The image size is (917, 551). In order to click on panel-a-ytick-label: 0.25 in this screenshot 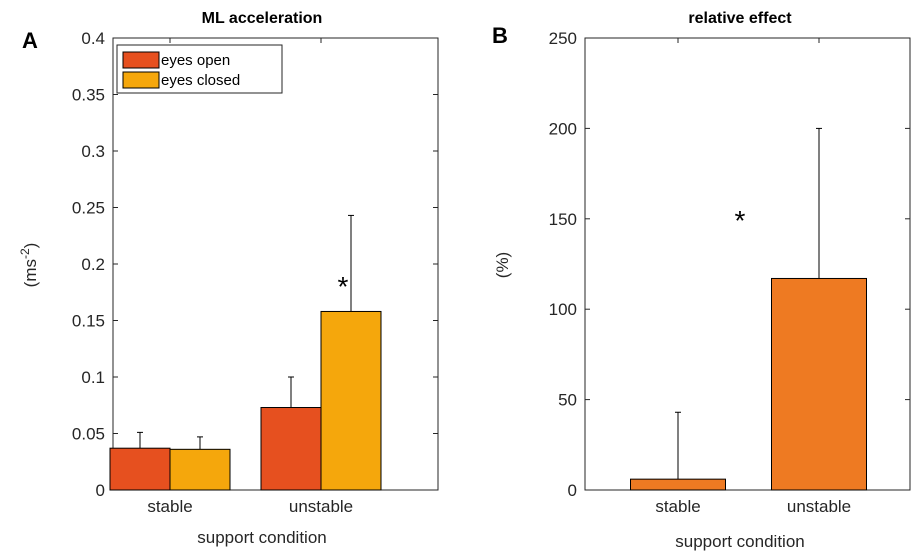, I will do `click(88, 208)`.